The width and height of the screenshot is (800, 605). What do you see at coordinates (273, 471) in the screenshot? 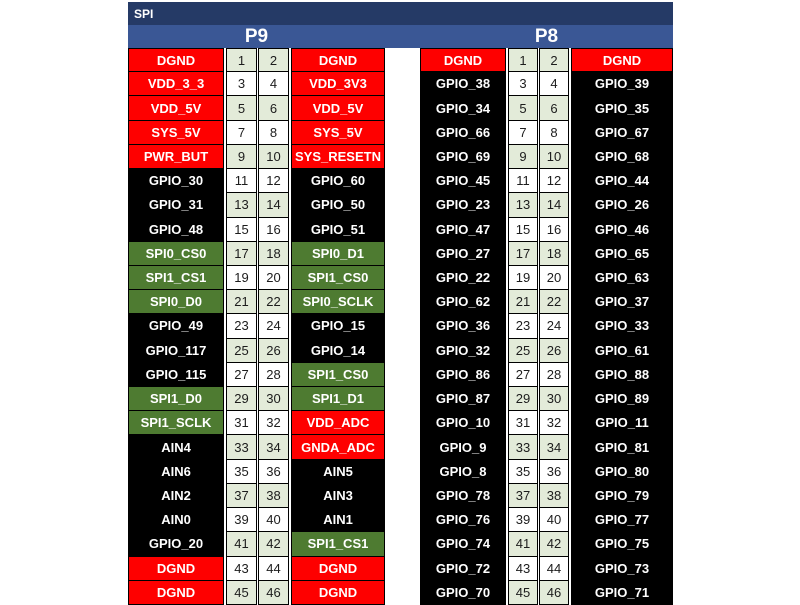
I see `pin-number-cell: 36` at bounding box center [273, 471].